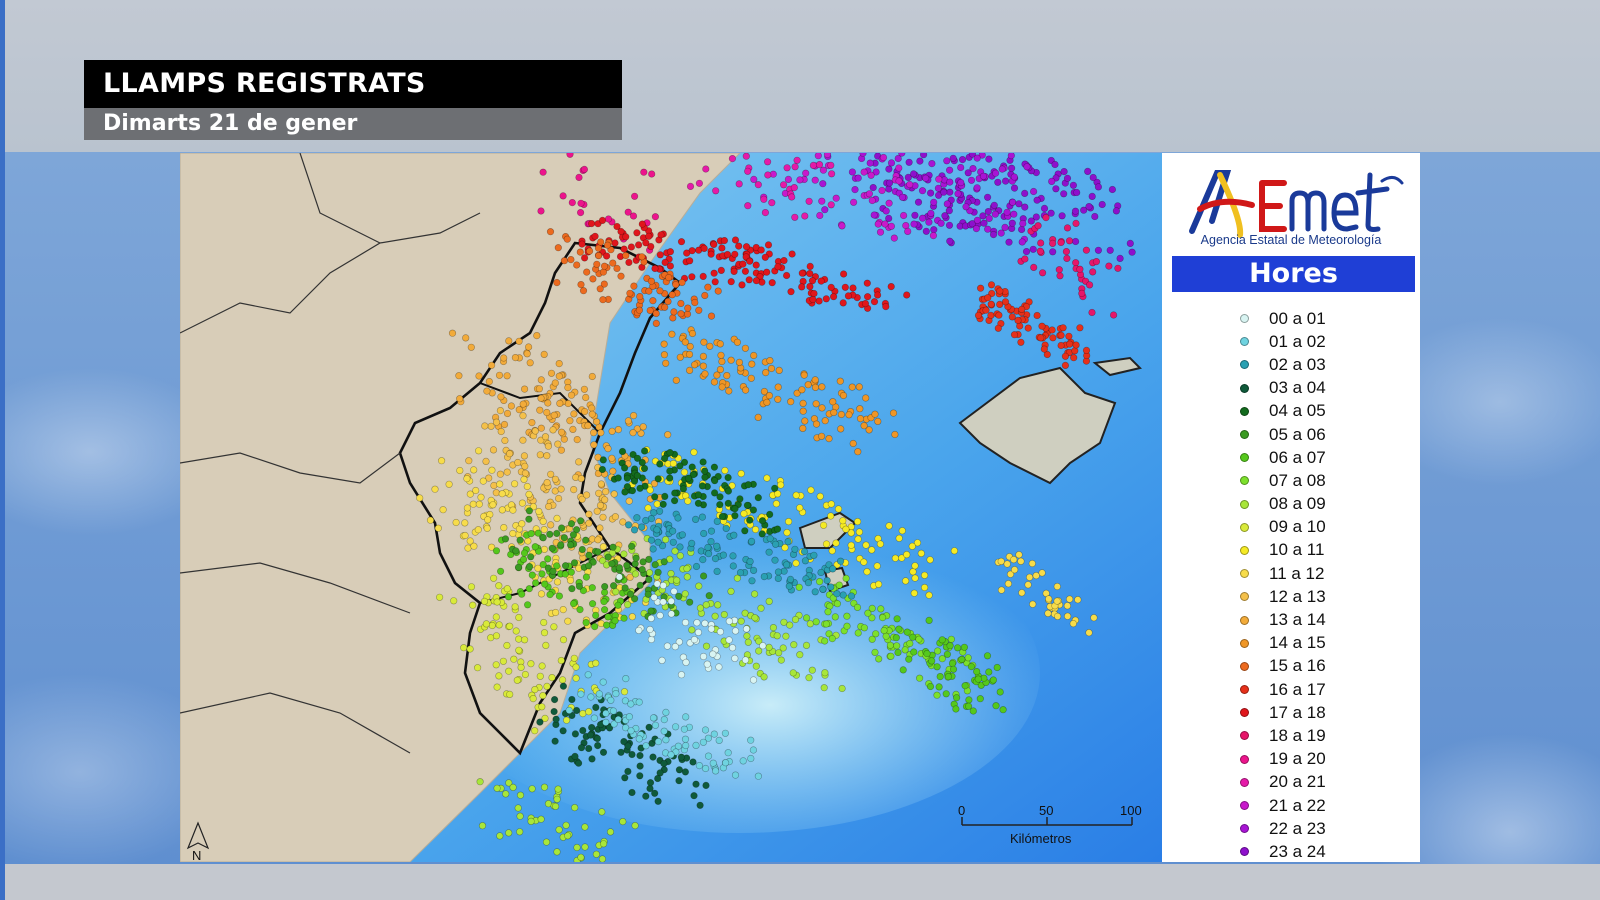 The image size is (1600, 900). I want to click on legend-item: 09 a 10, so click(1283, 527).